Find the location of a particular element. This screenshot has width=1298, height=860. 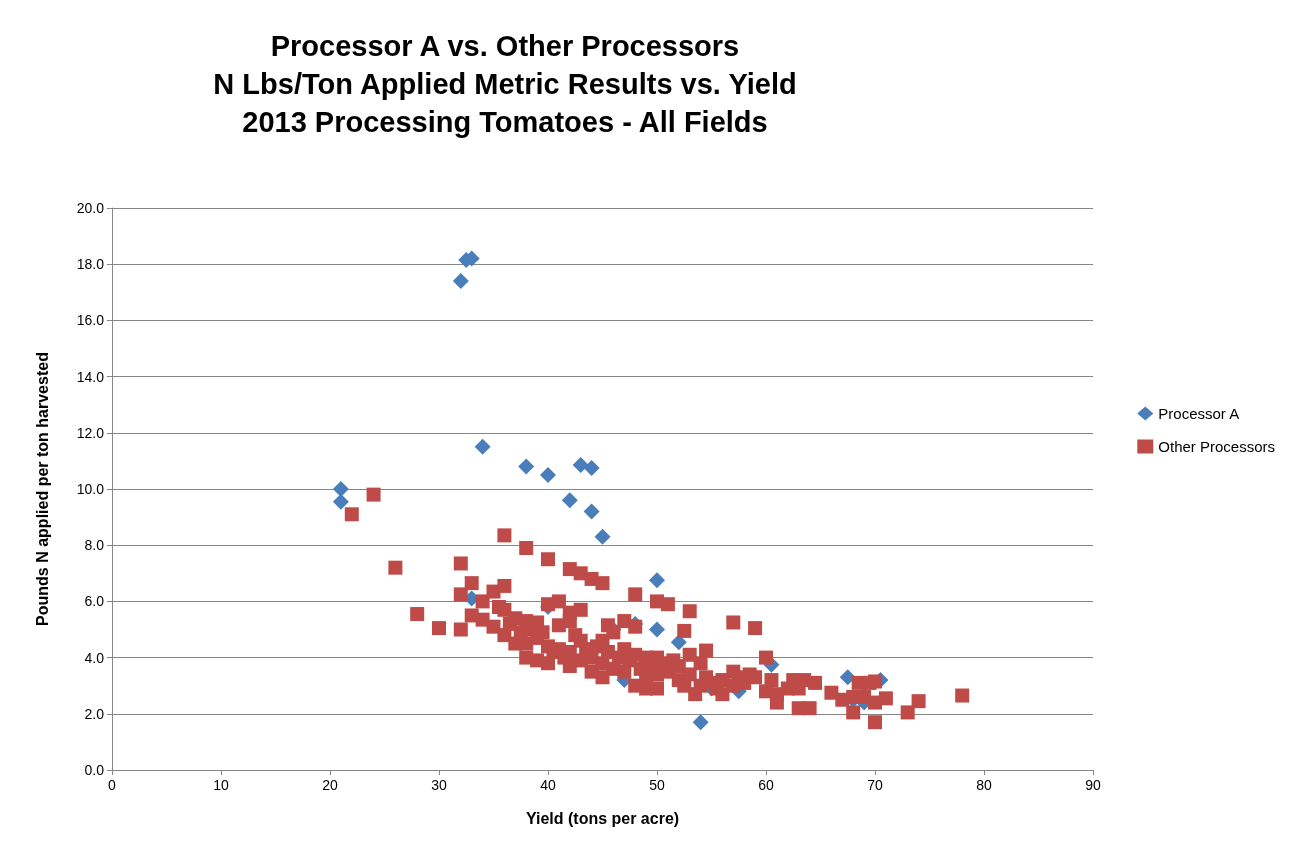

y-tick-label: 0.0 is located at coordinates (94, 770).